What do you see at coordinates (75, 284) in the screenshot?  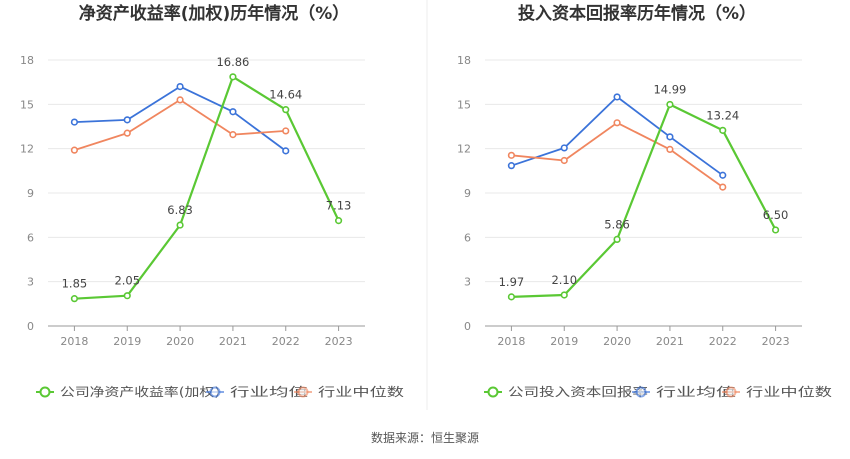 I see `data-label: 1.85` at bounding box center [75, 284].